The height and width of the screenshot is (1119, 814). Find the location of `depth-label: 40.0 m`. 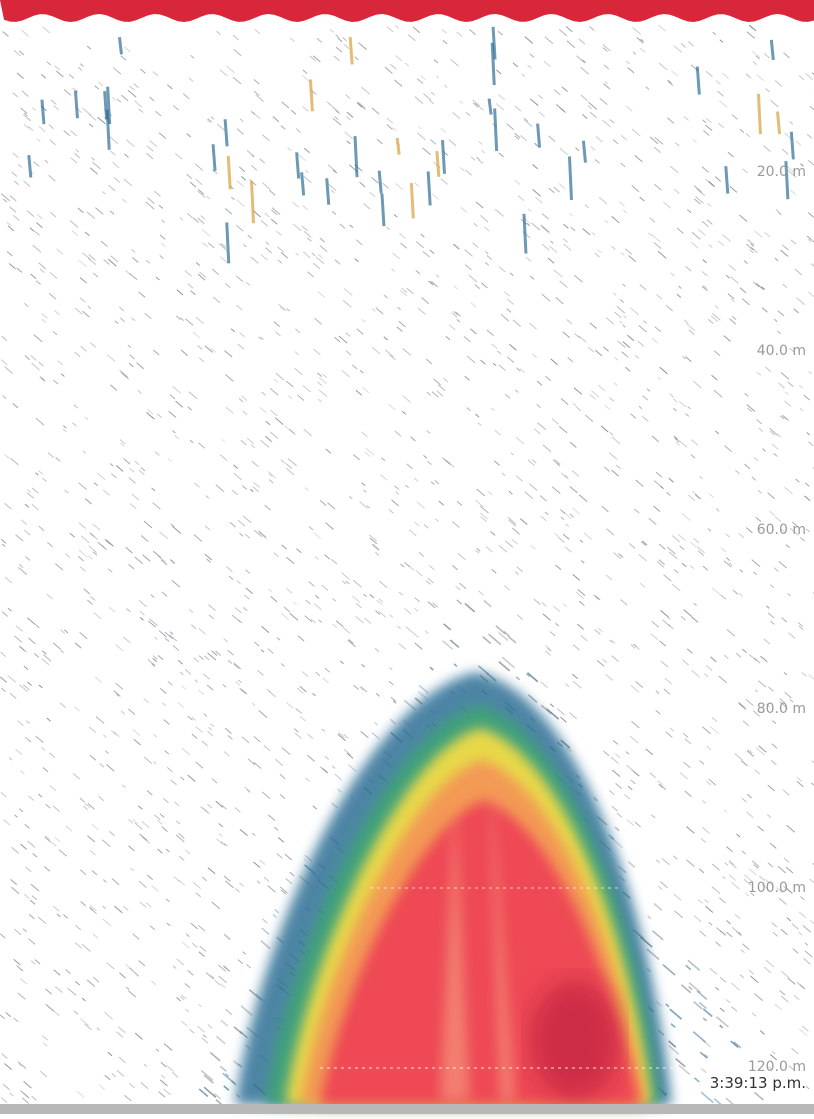

depth-label: 40.0 m is located at coordinates (781, 351).